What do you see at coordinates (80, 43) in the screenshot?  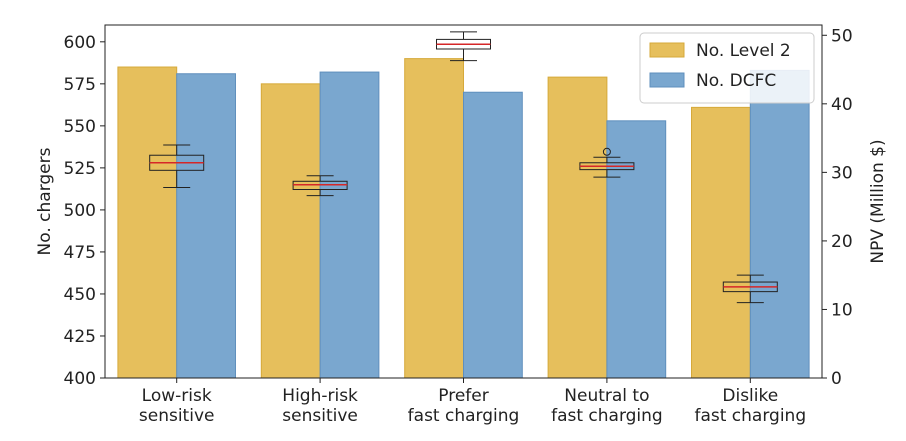 I see `y-tick-label-left: 600` at bounding box center [80, 43].